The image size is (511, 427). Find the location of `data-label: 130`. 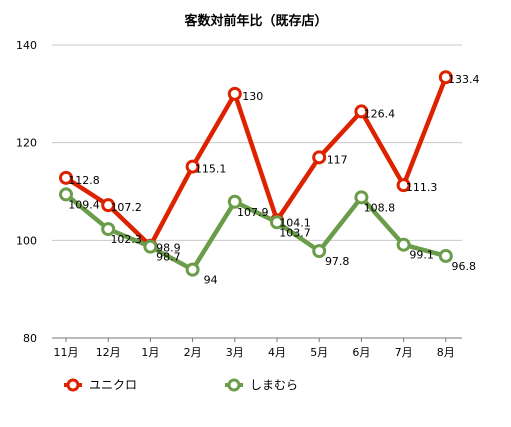

data-label: 130 is located at coordinates (252, 96).